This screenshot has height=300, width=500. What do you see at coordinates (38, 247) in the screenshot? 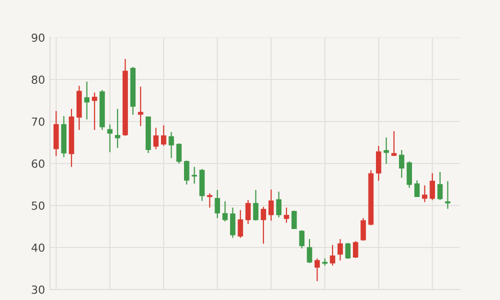
I see `y-tick-label: 40` at bounding box center [38, 247].